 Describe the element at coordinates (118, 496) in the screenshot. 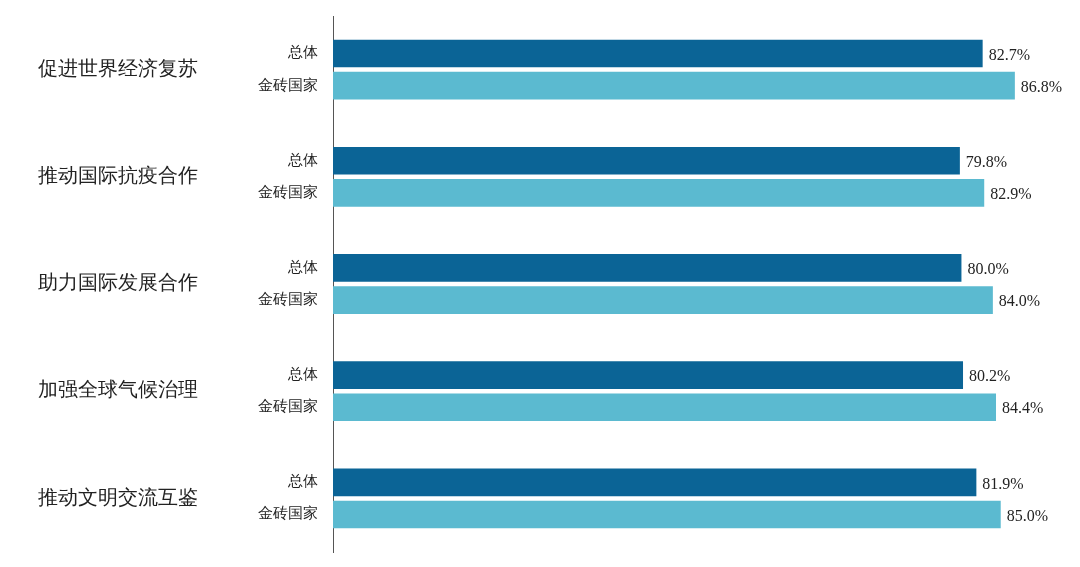

I see `y-tick-label: 推动文明交流互鉴` at that location.